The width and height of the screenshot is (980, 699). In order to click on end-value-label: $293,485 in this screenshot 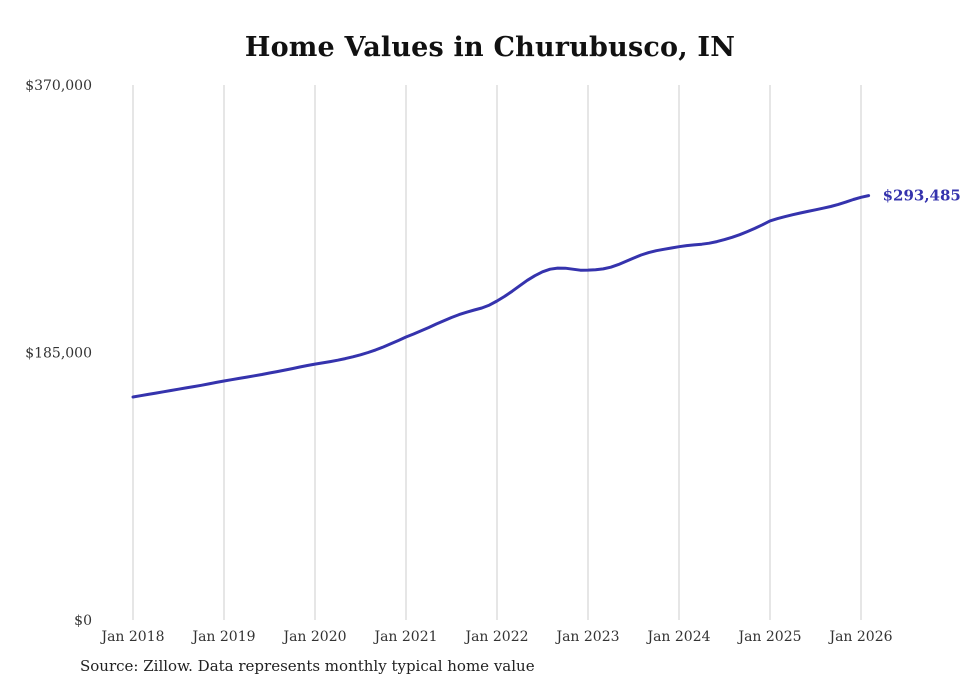, I will do `click(922, 196)`.